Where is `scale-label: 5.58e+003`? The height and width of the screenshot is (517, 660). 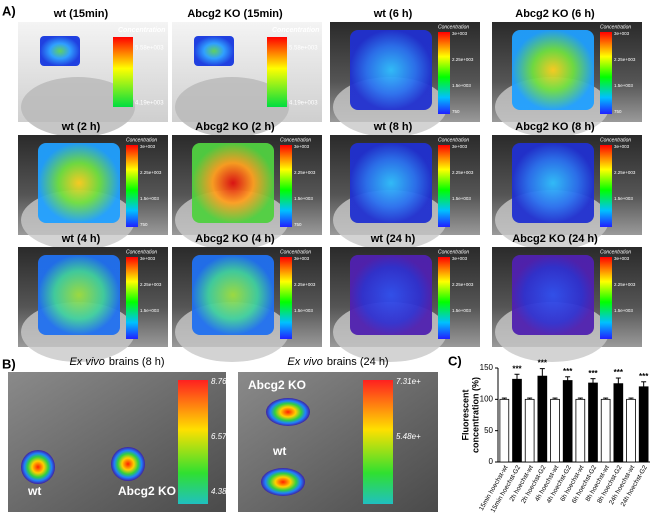 scale-label: 5.58e+003 is located at coordinates (303, 49).